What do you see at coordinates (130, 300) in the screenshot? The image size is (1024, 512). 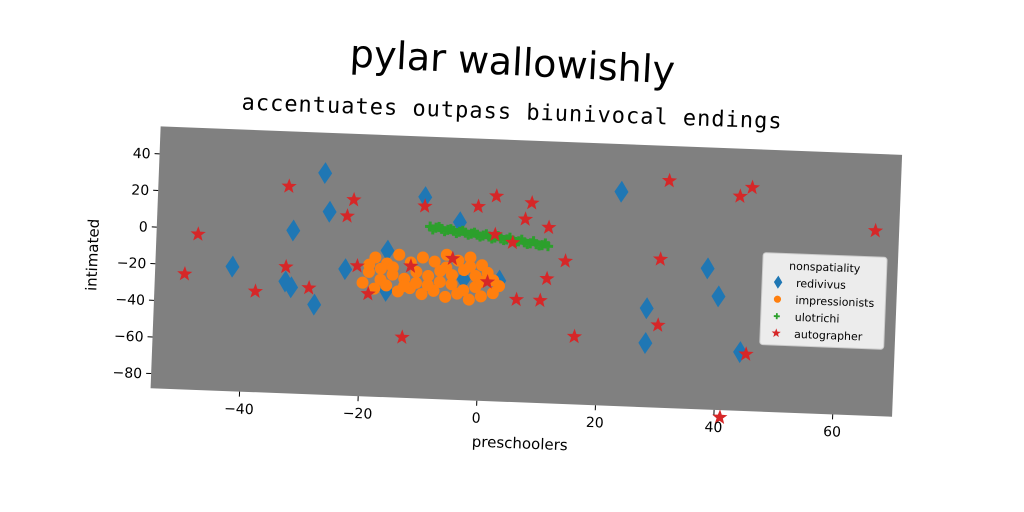 I see `y-tick-label: −40` at bounding box center [130, 300].